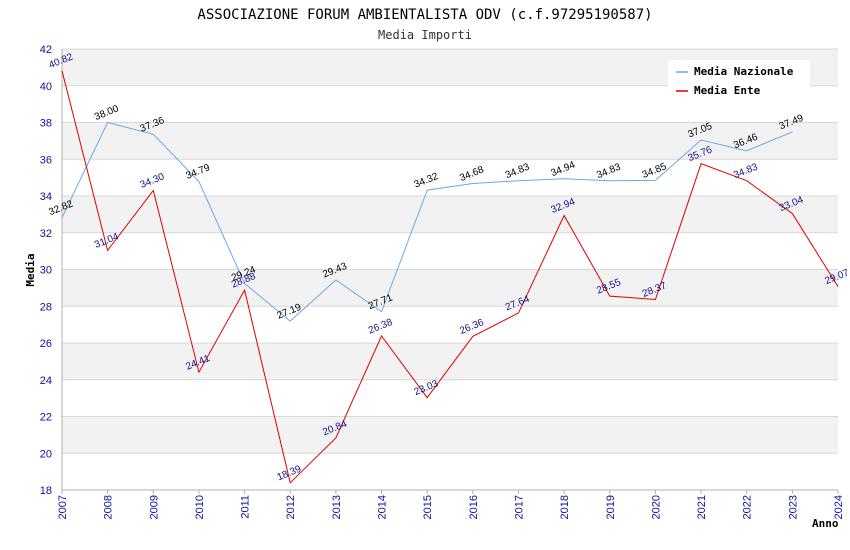 This screenshot has width=850, height=550. I want to click on y-tick-label: 30, so click(46, 271).